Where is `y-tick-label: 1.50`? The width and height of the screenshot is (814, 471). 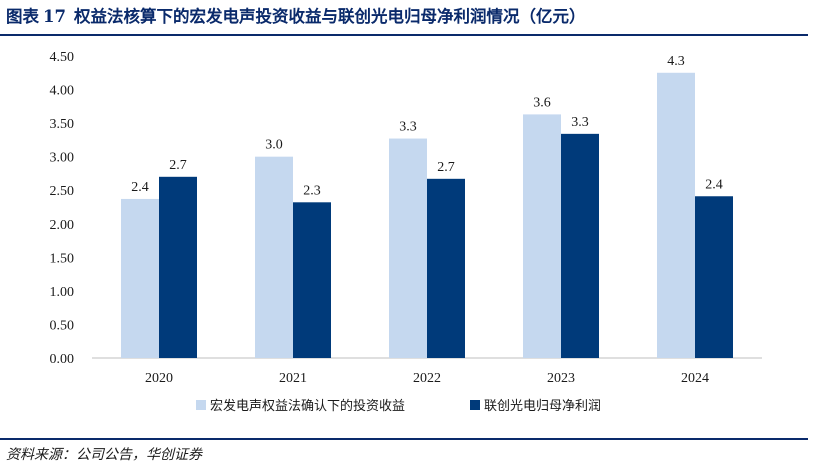 y-tick-label: 1.50 is located at coordinates (62, 258).